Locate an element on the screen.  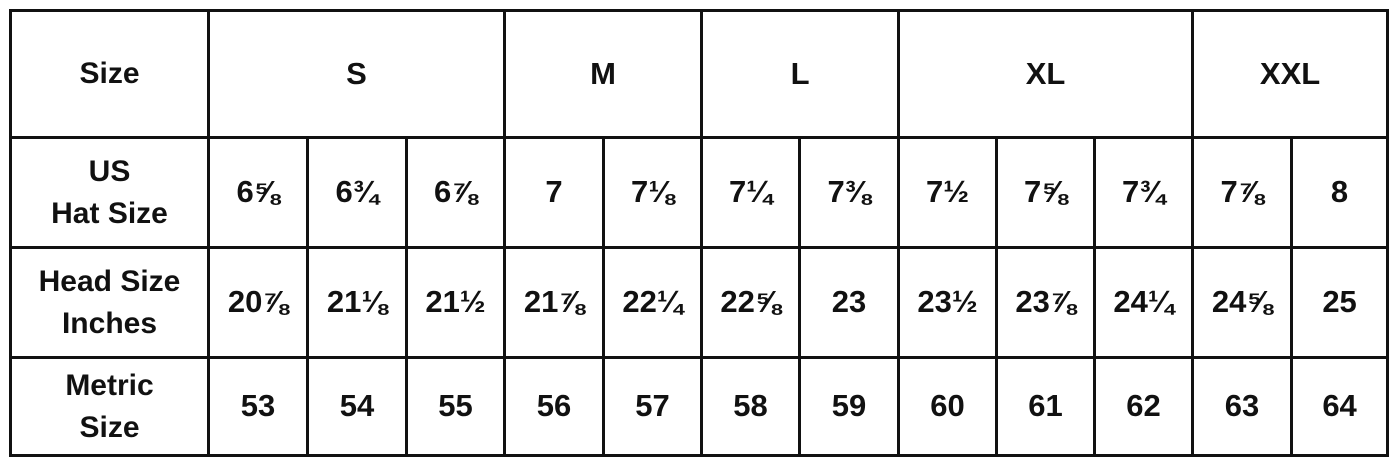
table-cell: 58 is located at coordinates (751, 406).